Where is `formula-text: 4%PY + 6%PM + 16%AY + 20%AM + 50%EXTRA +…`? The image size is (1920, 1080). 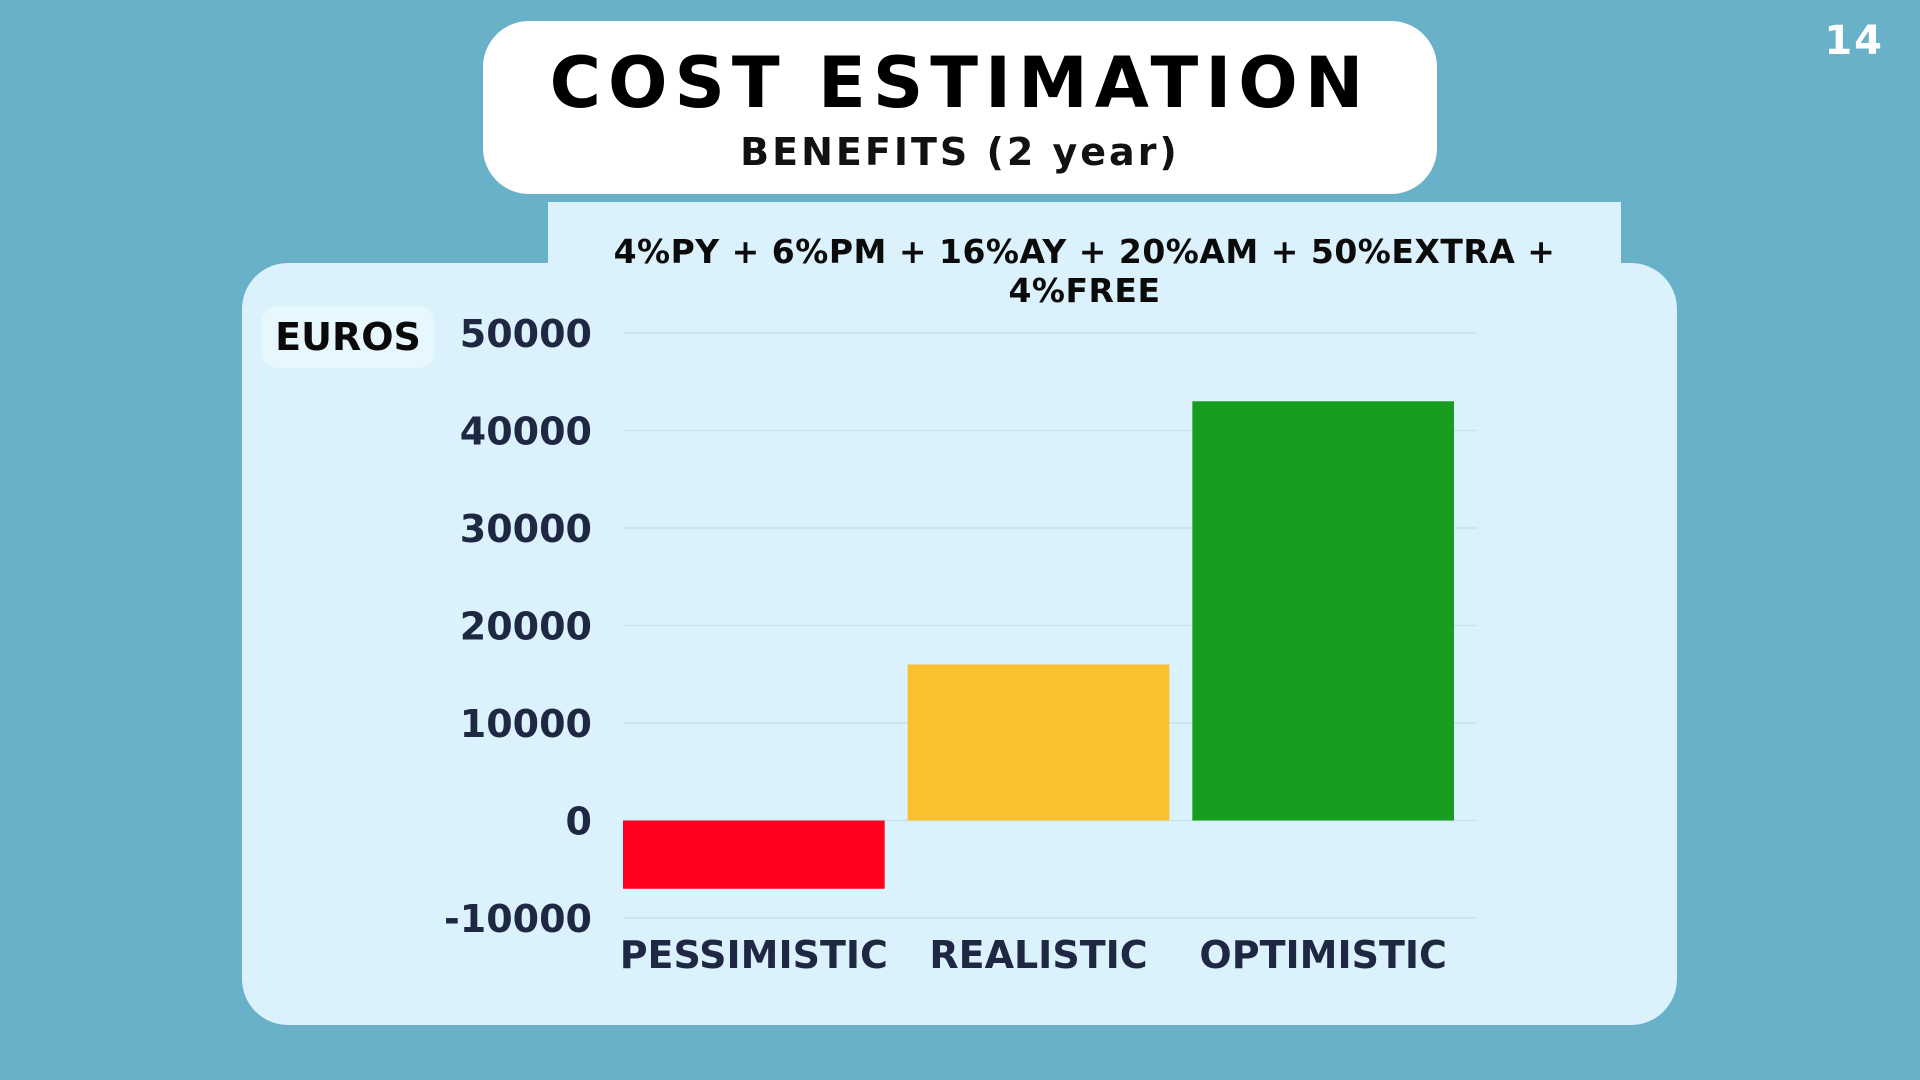
formula-text: 4%PY + 6%PM + 16%AY + 20%AM + 50%EXTRA +… is located at coordinates (1084, 271).